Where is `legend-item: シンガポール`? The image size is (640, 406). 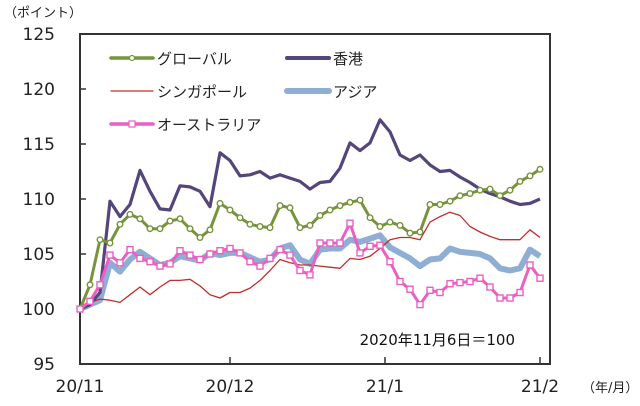 legend-item: シンガポール is located at coordinates (178, 92).